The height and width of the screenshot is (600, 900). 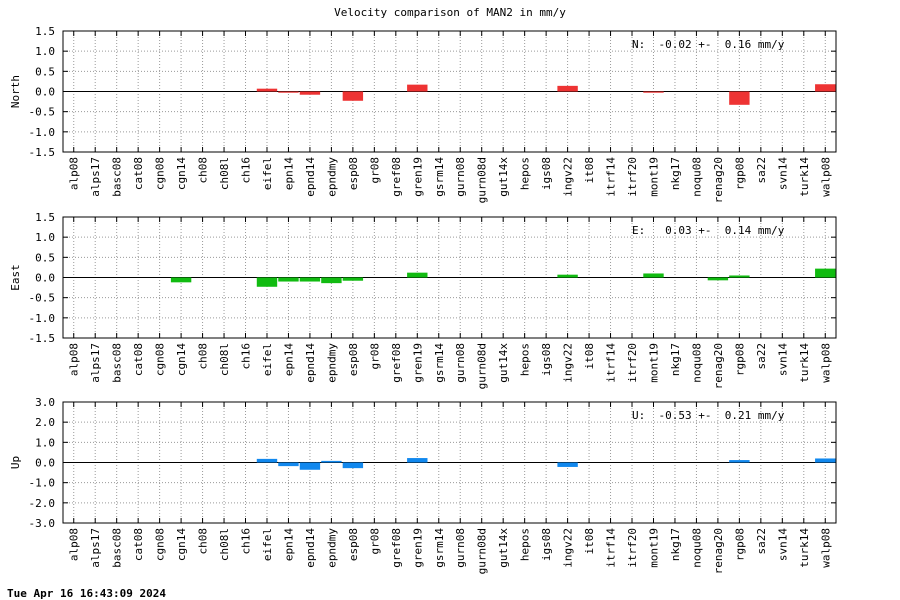 What do you see at coordinates (503, 363) in the screenshot?
I see `x-tick-label: gut14x` at bounding box center [503, 363].